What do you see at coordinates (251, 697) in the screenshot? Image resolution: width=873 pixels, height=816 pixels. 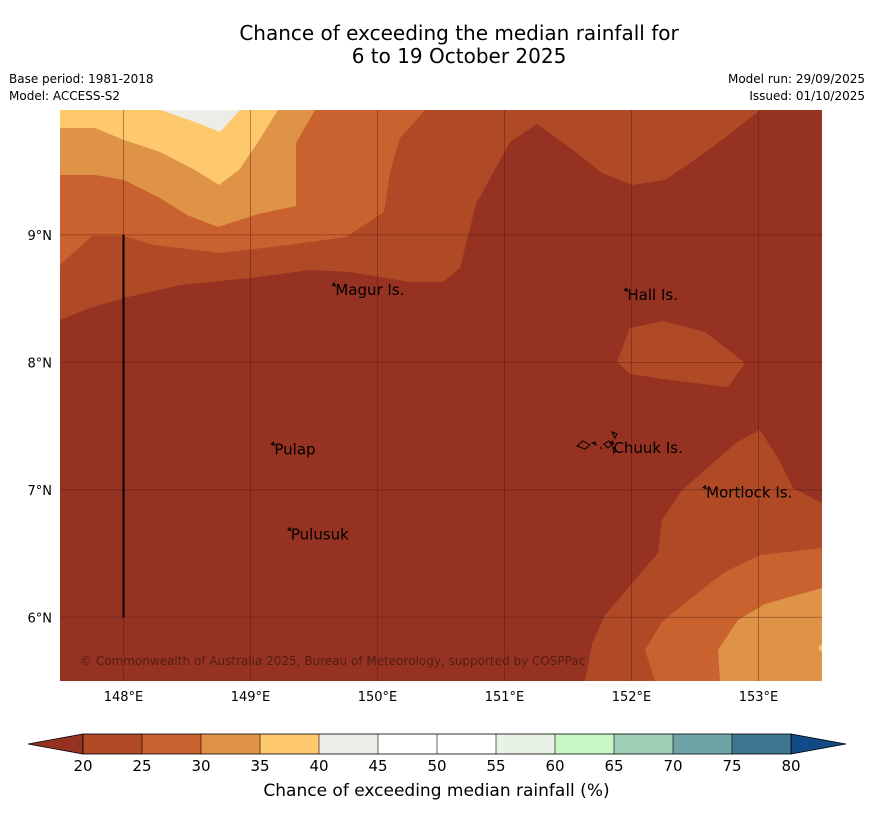 I see `lon-tick-label: 149°E` at bounding box center [251, 697].